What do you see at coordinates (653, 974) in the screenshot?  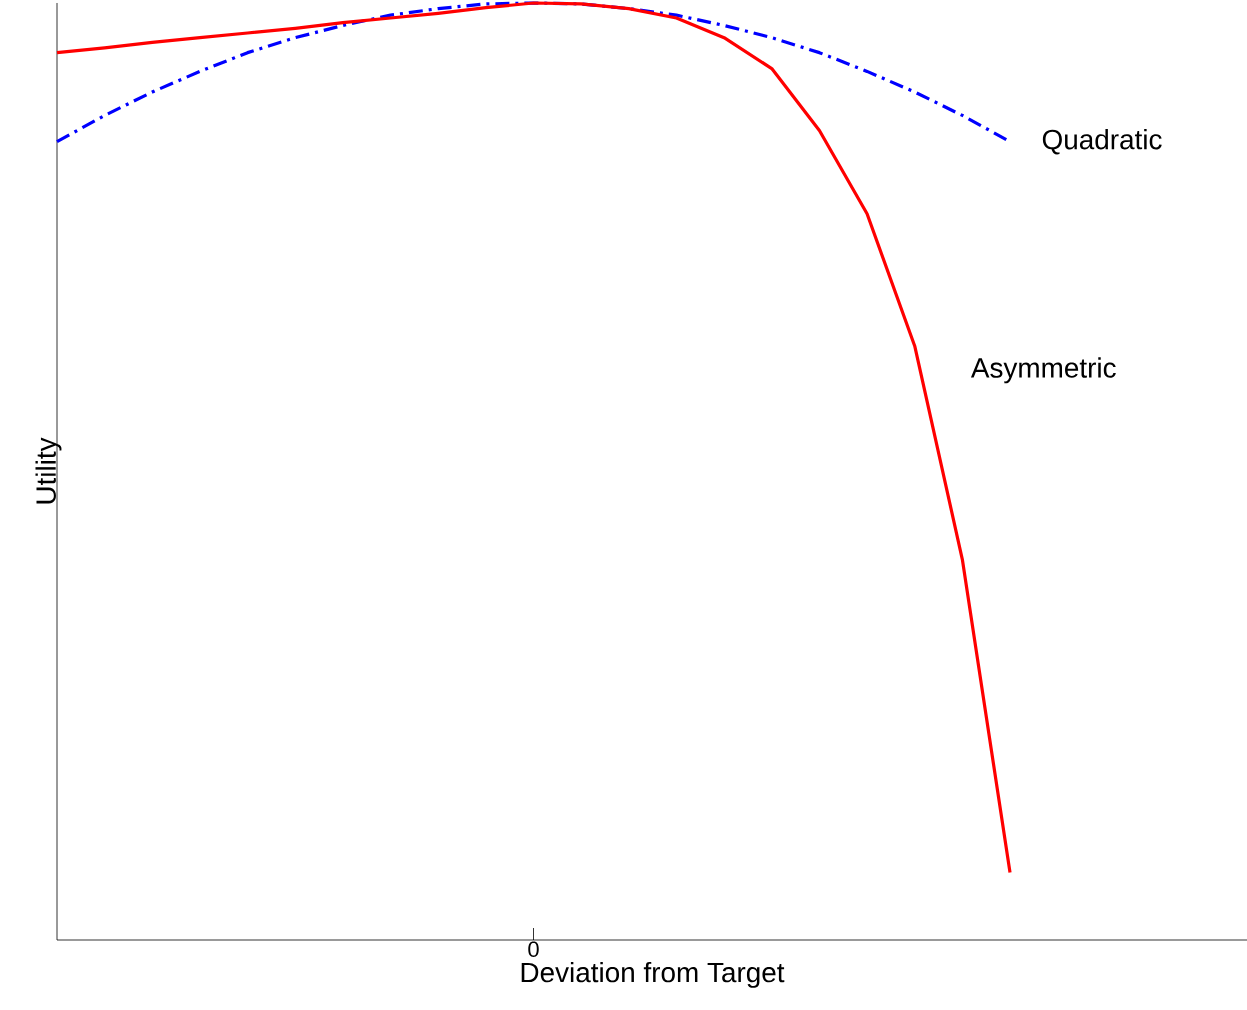 I see `x-axis-title: Deviation from Target` at bounding box center [653, 974].